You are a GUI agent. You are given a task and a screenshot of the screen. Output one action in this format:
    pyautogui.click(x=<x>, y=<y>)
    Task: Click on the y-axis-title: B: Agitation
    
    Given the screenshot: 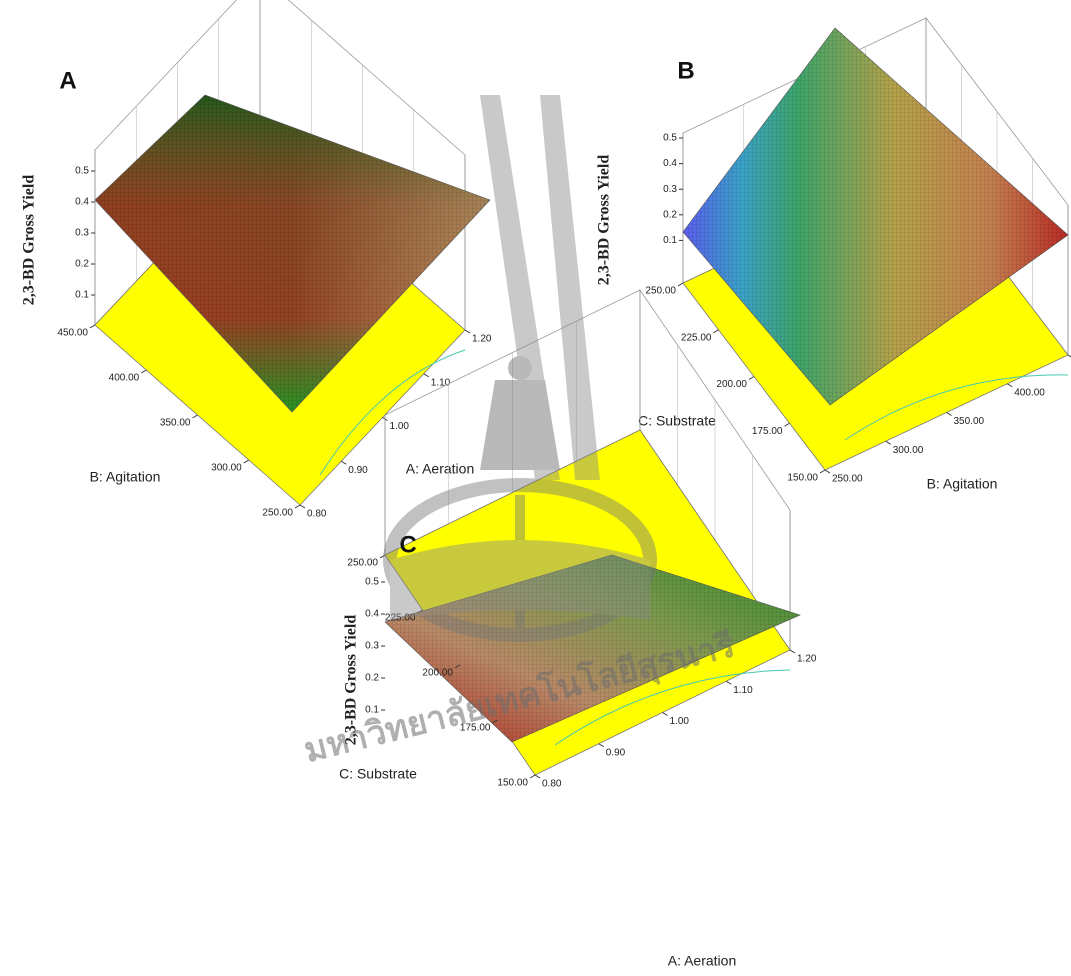 What is the action you would take?
    pyautogui.click(x=125, y=477)
    